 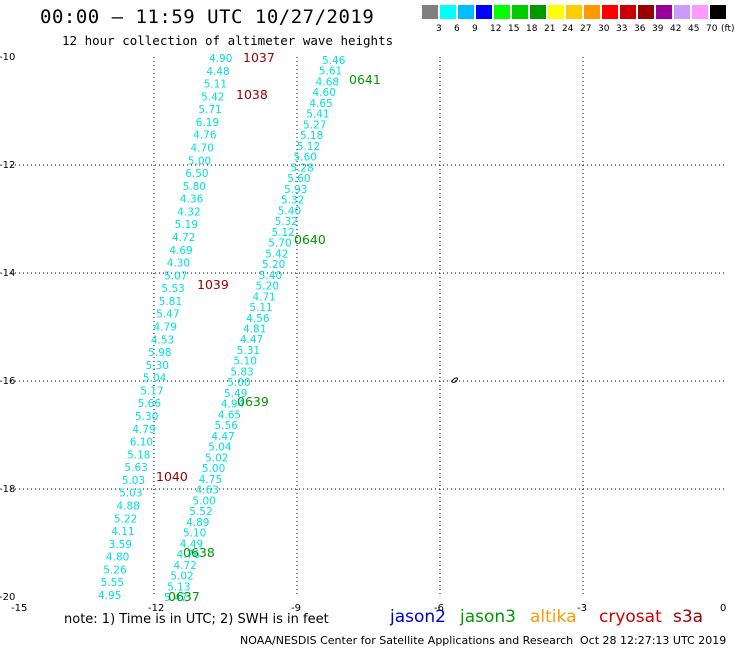 I want to click on wave-height-value: 6.50, so click(x=196, y=174).